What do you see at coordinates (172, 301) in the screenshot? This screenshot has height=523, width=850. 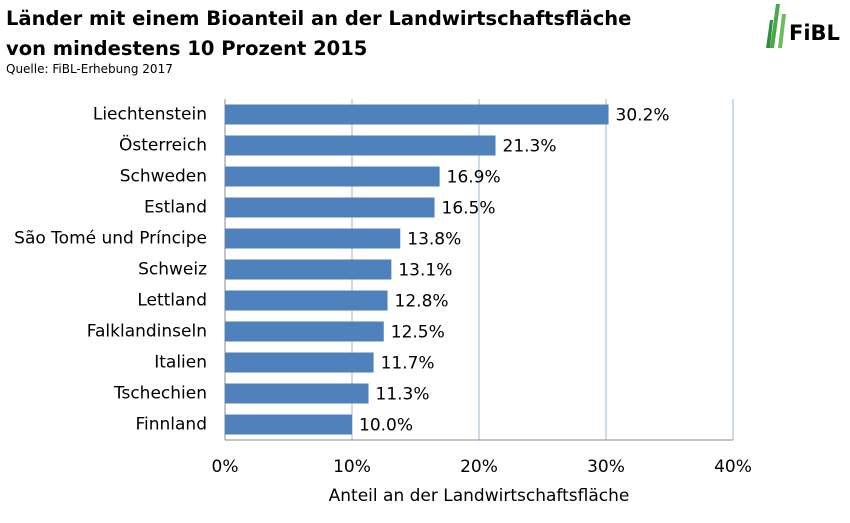 I see `y-tick-label: Lettland` at bounding box center [172, 301].